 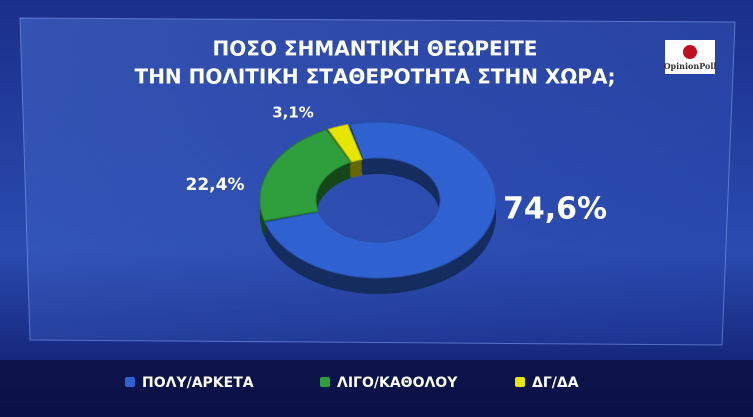 What do you see at coordinates (690, 52) in the screenshot?
I see `logo-icon` at bounding box center [690, 52].